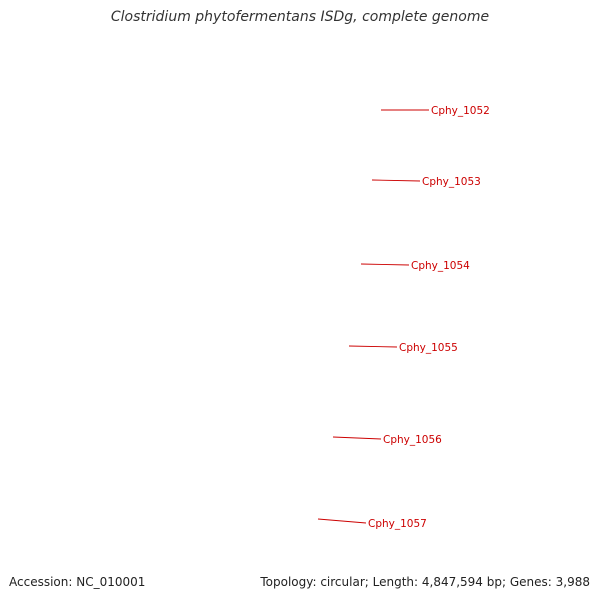 The image size is (600, 600). I want to click on gene-label: Cphy_1052, so click(460, 111).